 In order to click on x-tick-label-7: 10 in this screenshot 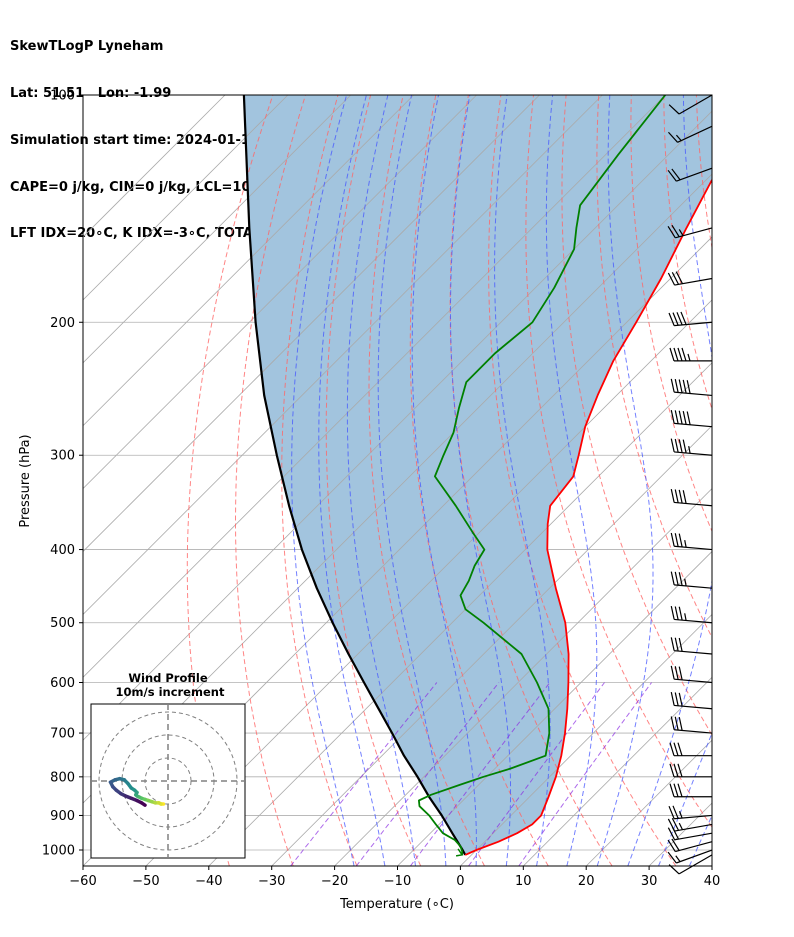, I will do `click(523, 881)`.